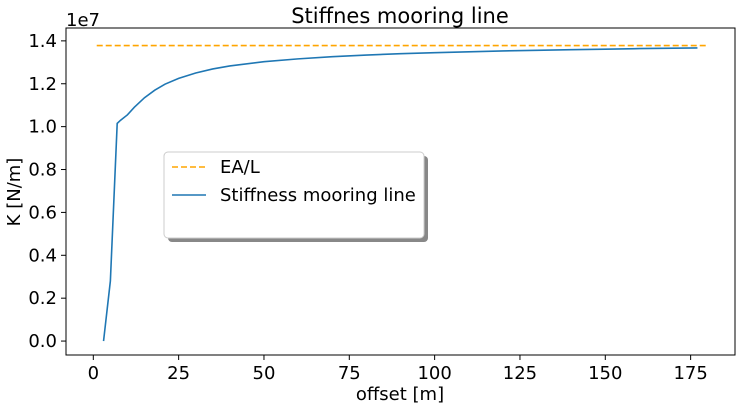  Describe the element at coordinates (42, 212) in the screenshot. I see `y-tick-label: 0.6` at that location.